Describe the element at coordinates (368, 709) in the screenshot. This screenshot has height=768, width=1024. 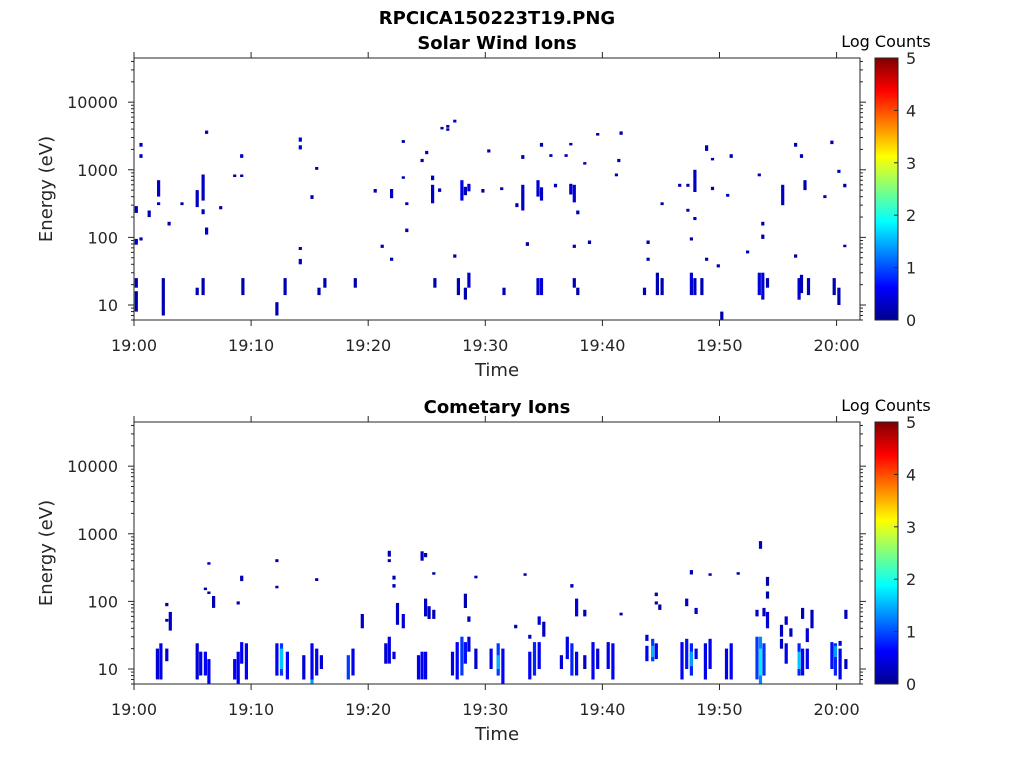
I see `x-tick-label: 19:20` at that location.